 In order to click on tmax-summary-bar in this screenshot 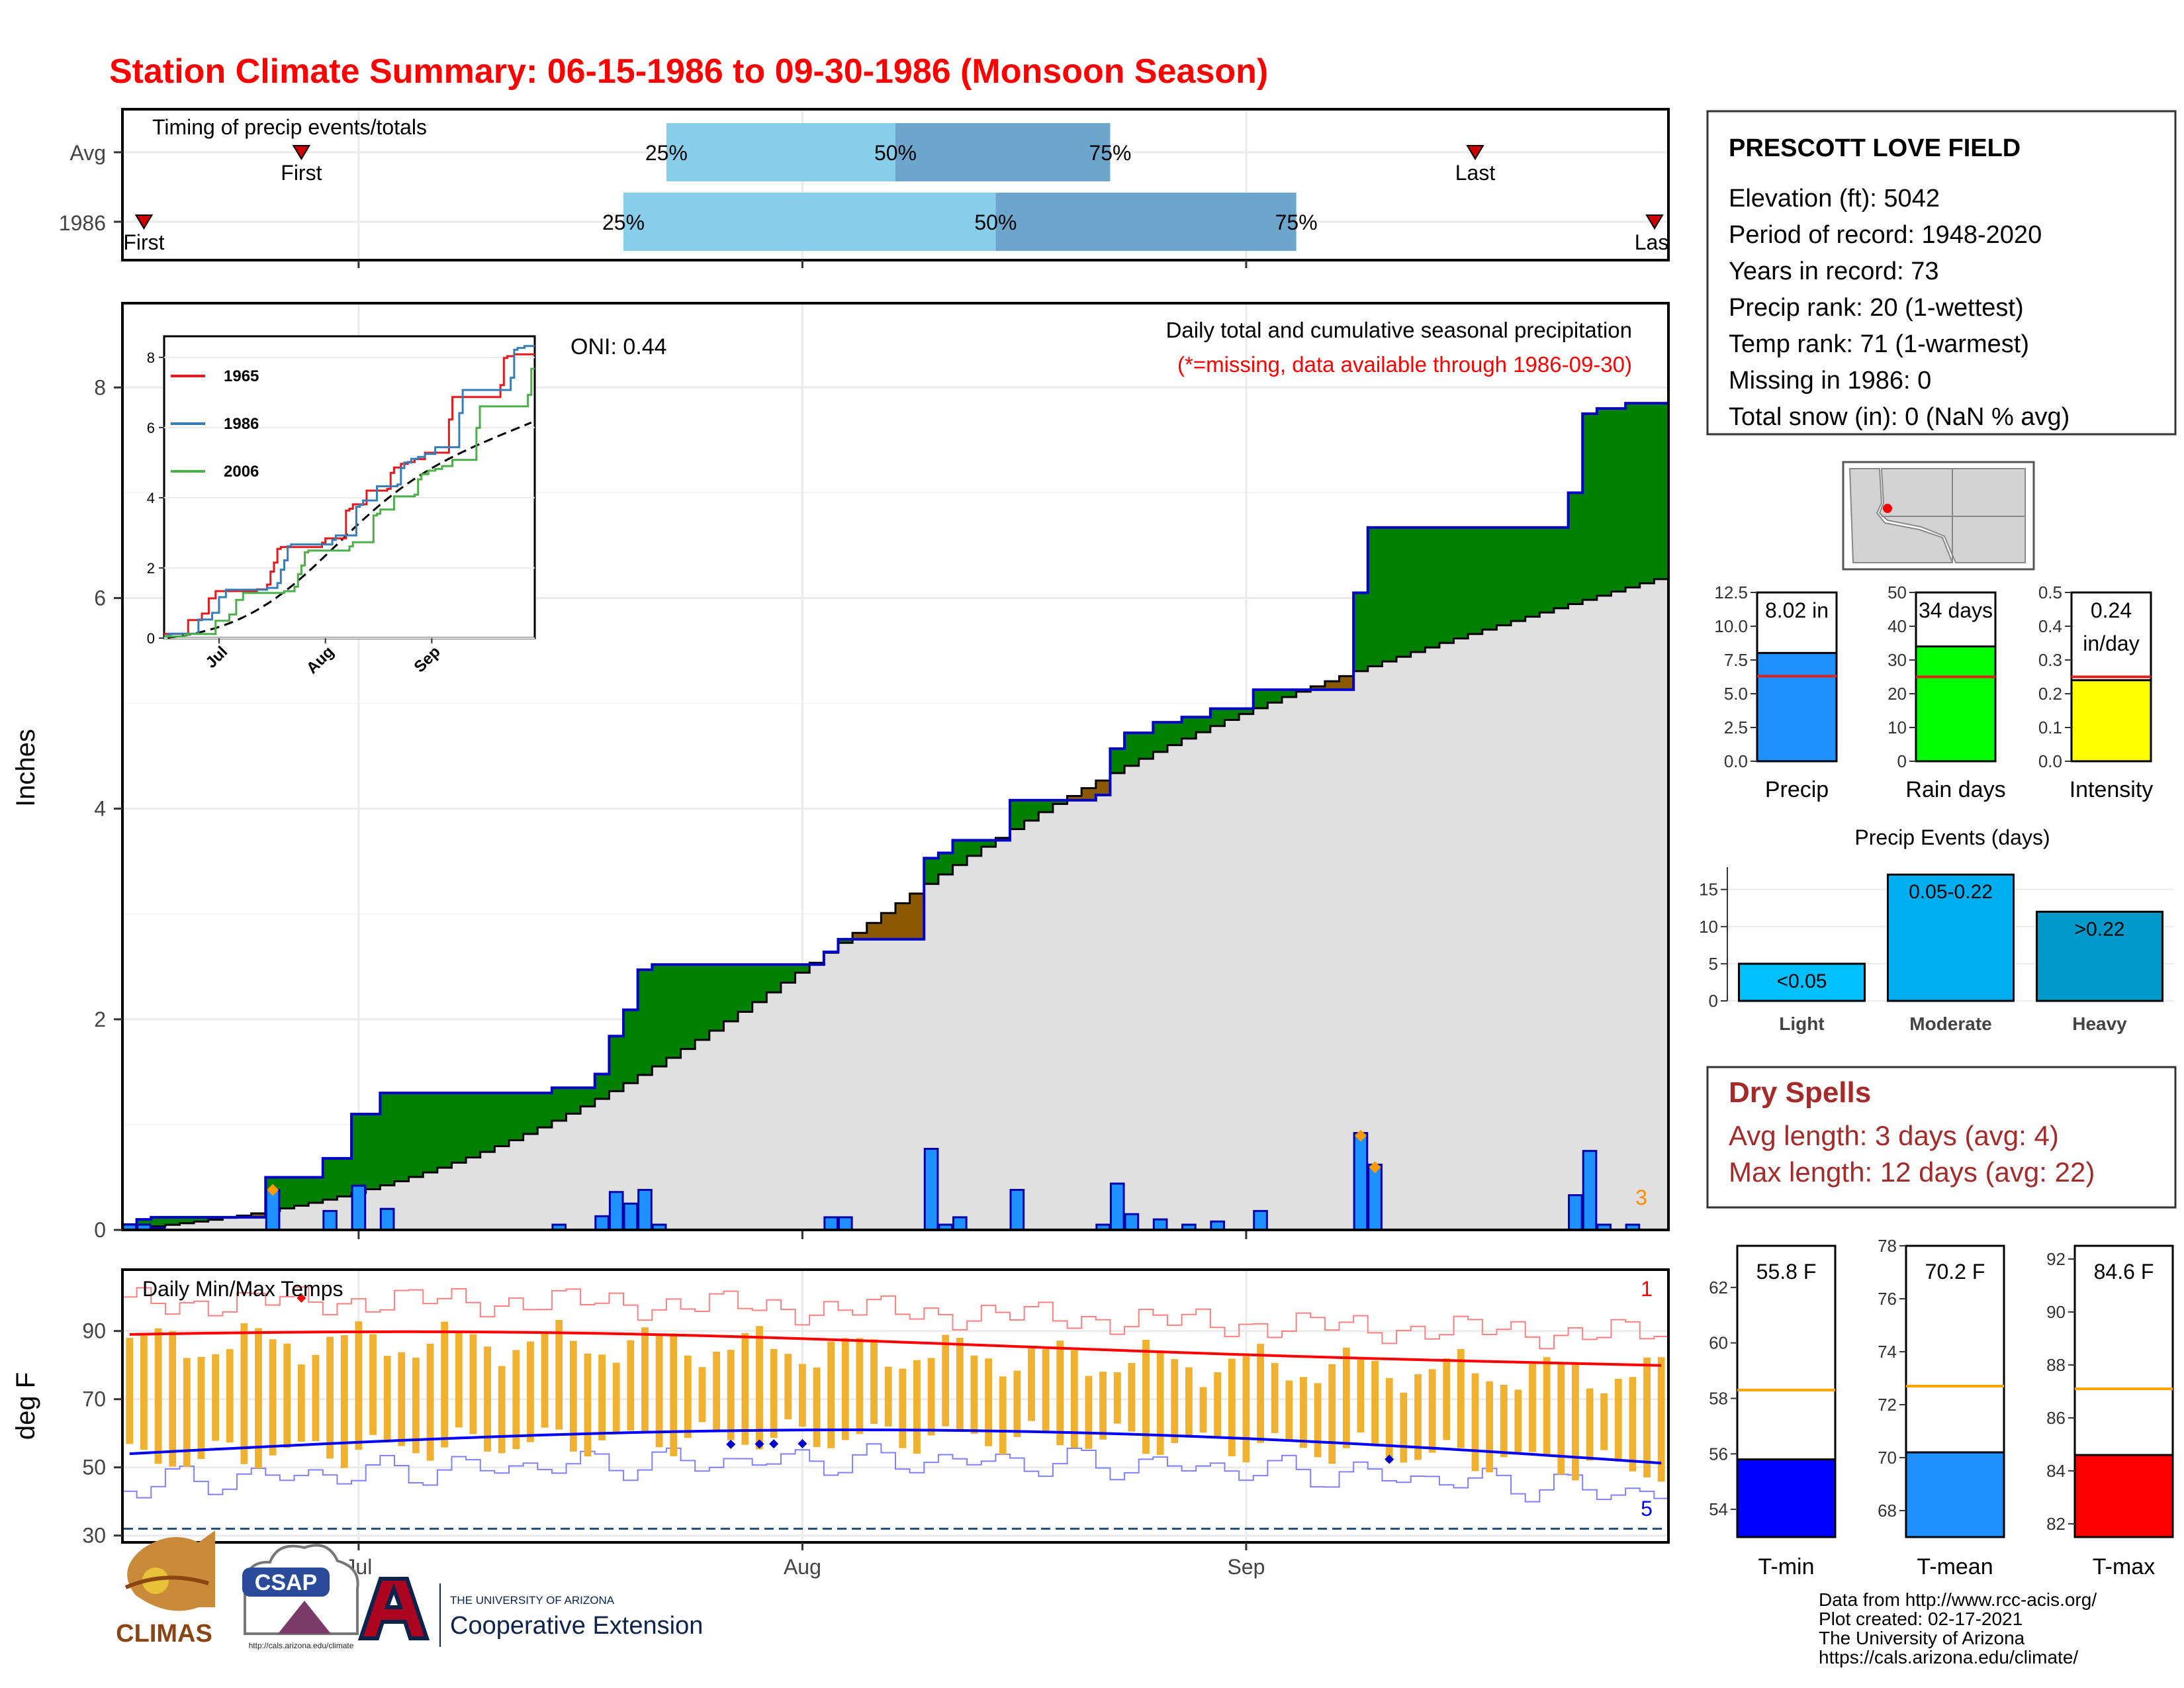, I will do `click(2123, 1496)`.